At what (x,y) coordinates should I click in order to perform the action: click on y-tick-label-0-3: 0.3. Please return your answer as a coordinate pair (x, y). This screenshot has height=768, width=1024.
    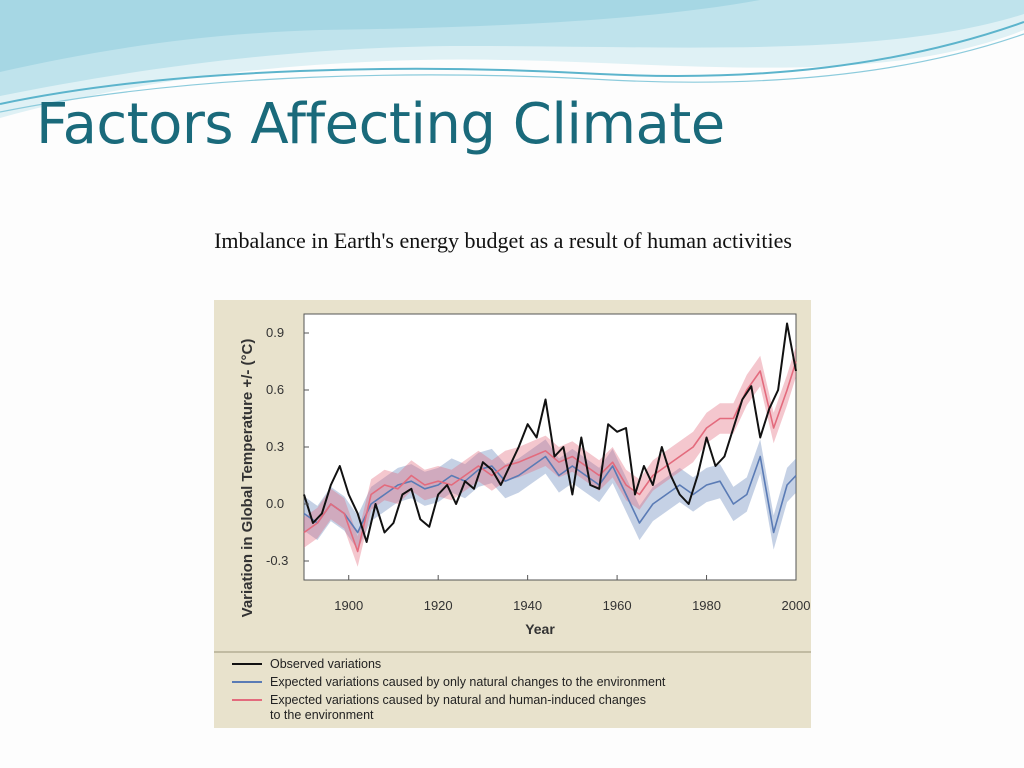
    Looking at the image, I should click on (275, 446).